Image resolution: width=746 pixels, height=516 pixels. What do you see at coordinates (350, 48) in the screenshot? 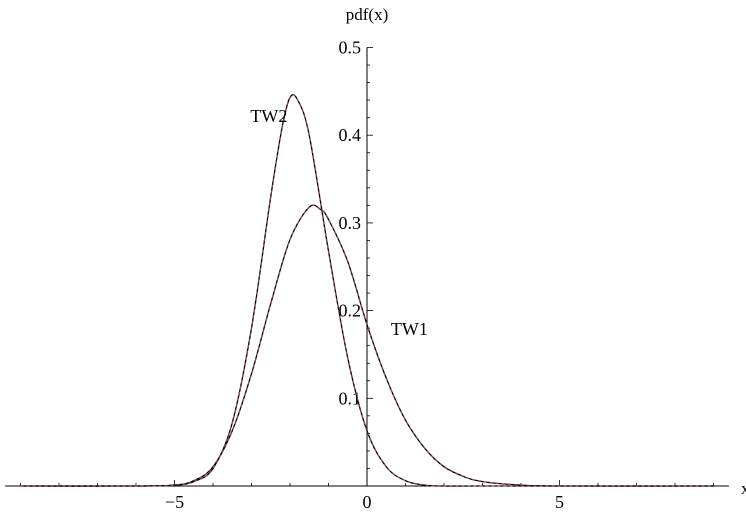
I see `y-tick-label: 0.5` at bounding box center [350, 48].